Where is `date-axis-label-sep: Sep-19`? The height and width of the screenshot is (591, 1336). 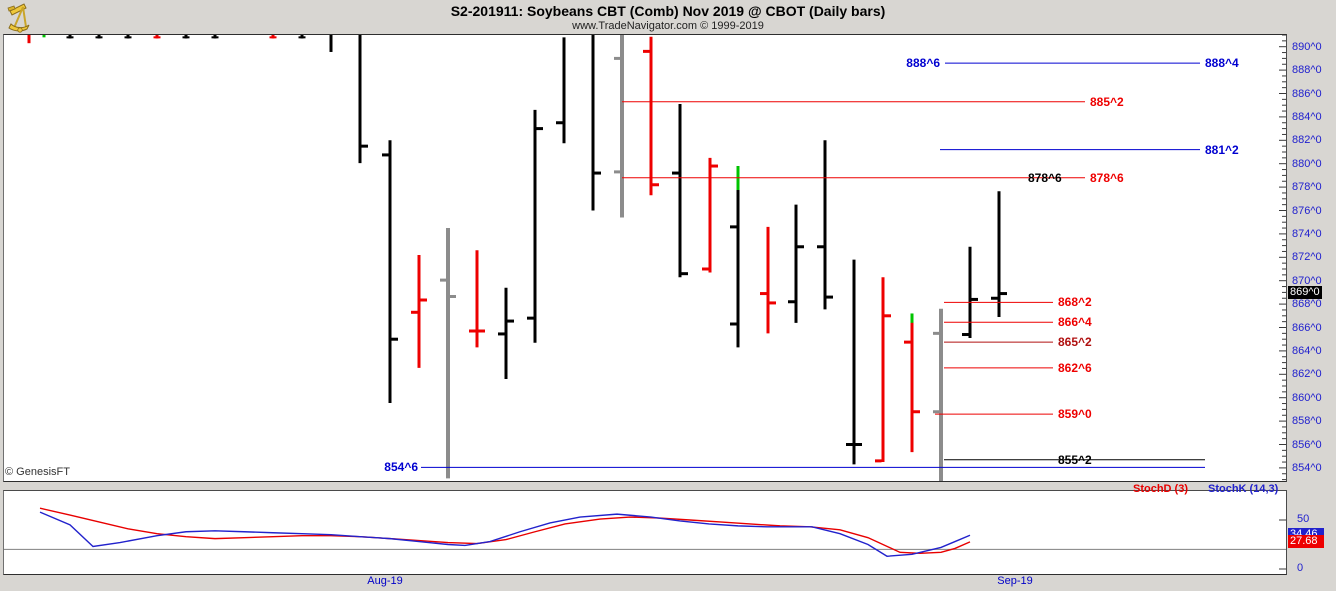 date-axis-label-sep: Sep-19 is located at coordinates (1015, 581).